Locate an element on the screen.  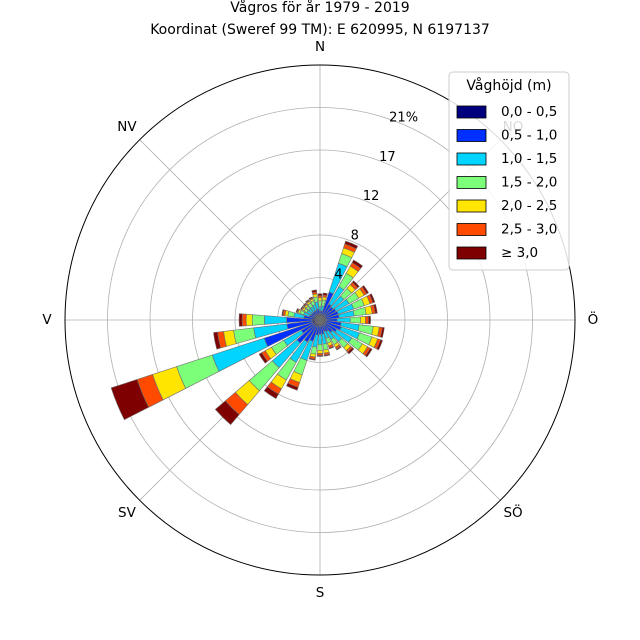
direction-label-7: NV is located at coordinates (127, 127).